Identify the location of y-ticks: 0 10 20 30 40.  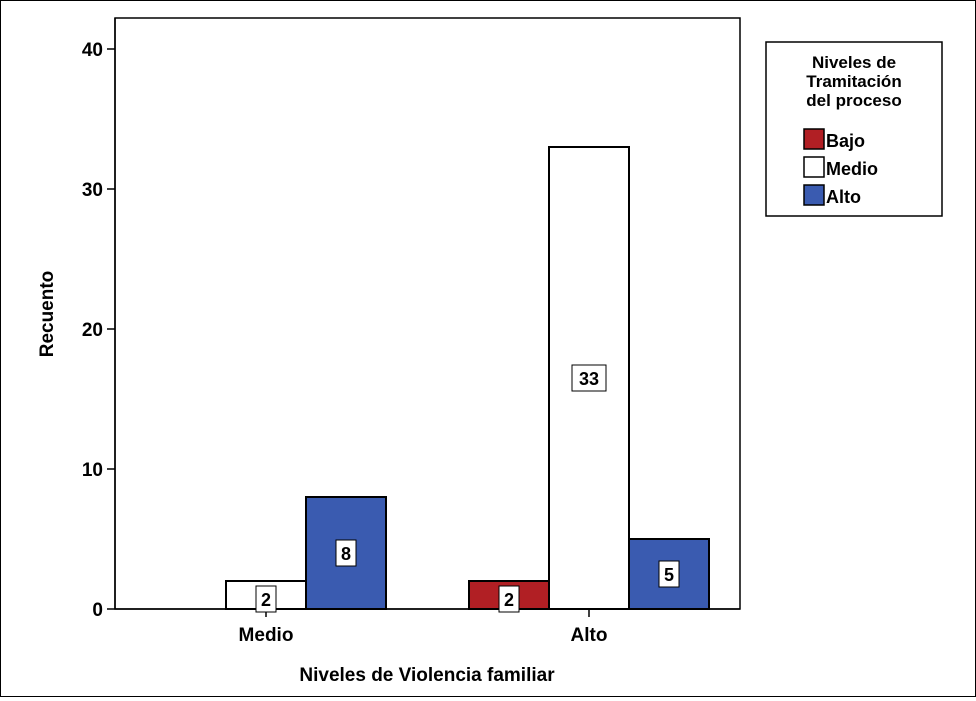
(98, 330).